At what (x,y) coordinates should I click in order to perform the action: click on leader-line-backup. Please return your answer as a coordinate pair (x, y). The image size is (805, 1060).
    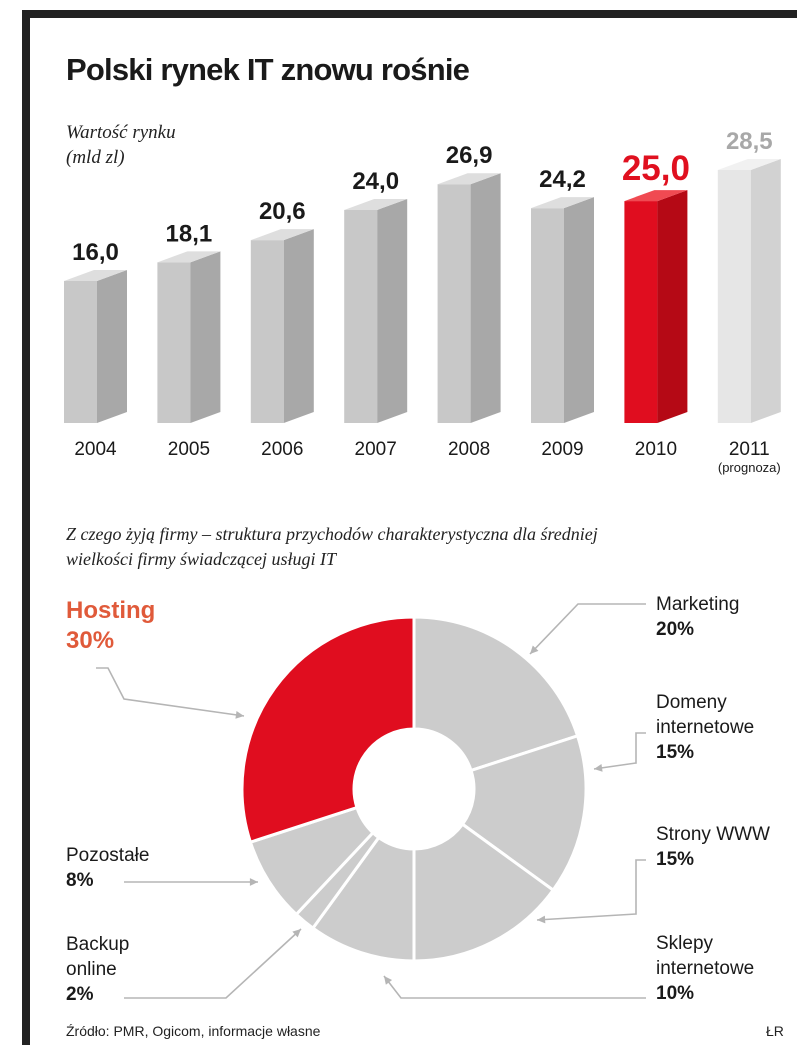
    Looking at the image, I should click on (213, 963).